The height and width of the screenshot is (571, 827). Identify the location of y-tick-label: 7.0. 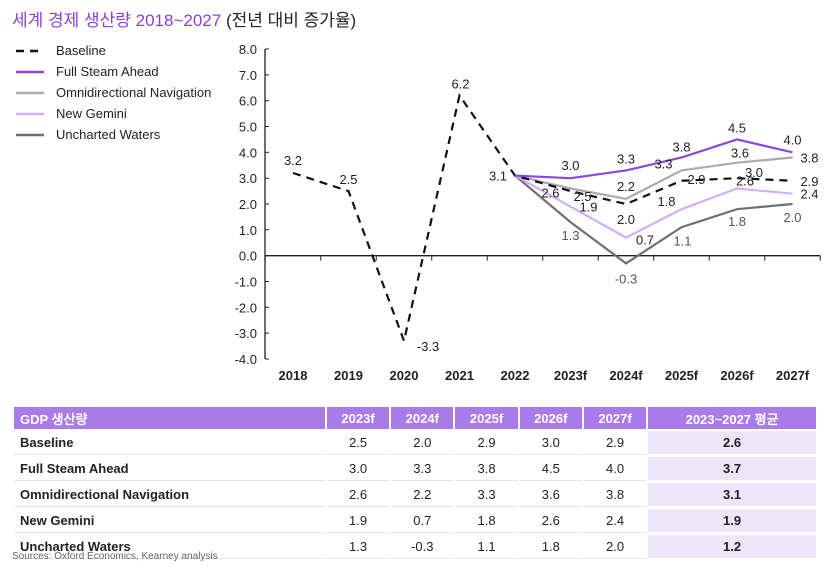
(248, 75).